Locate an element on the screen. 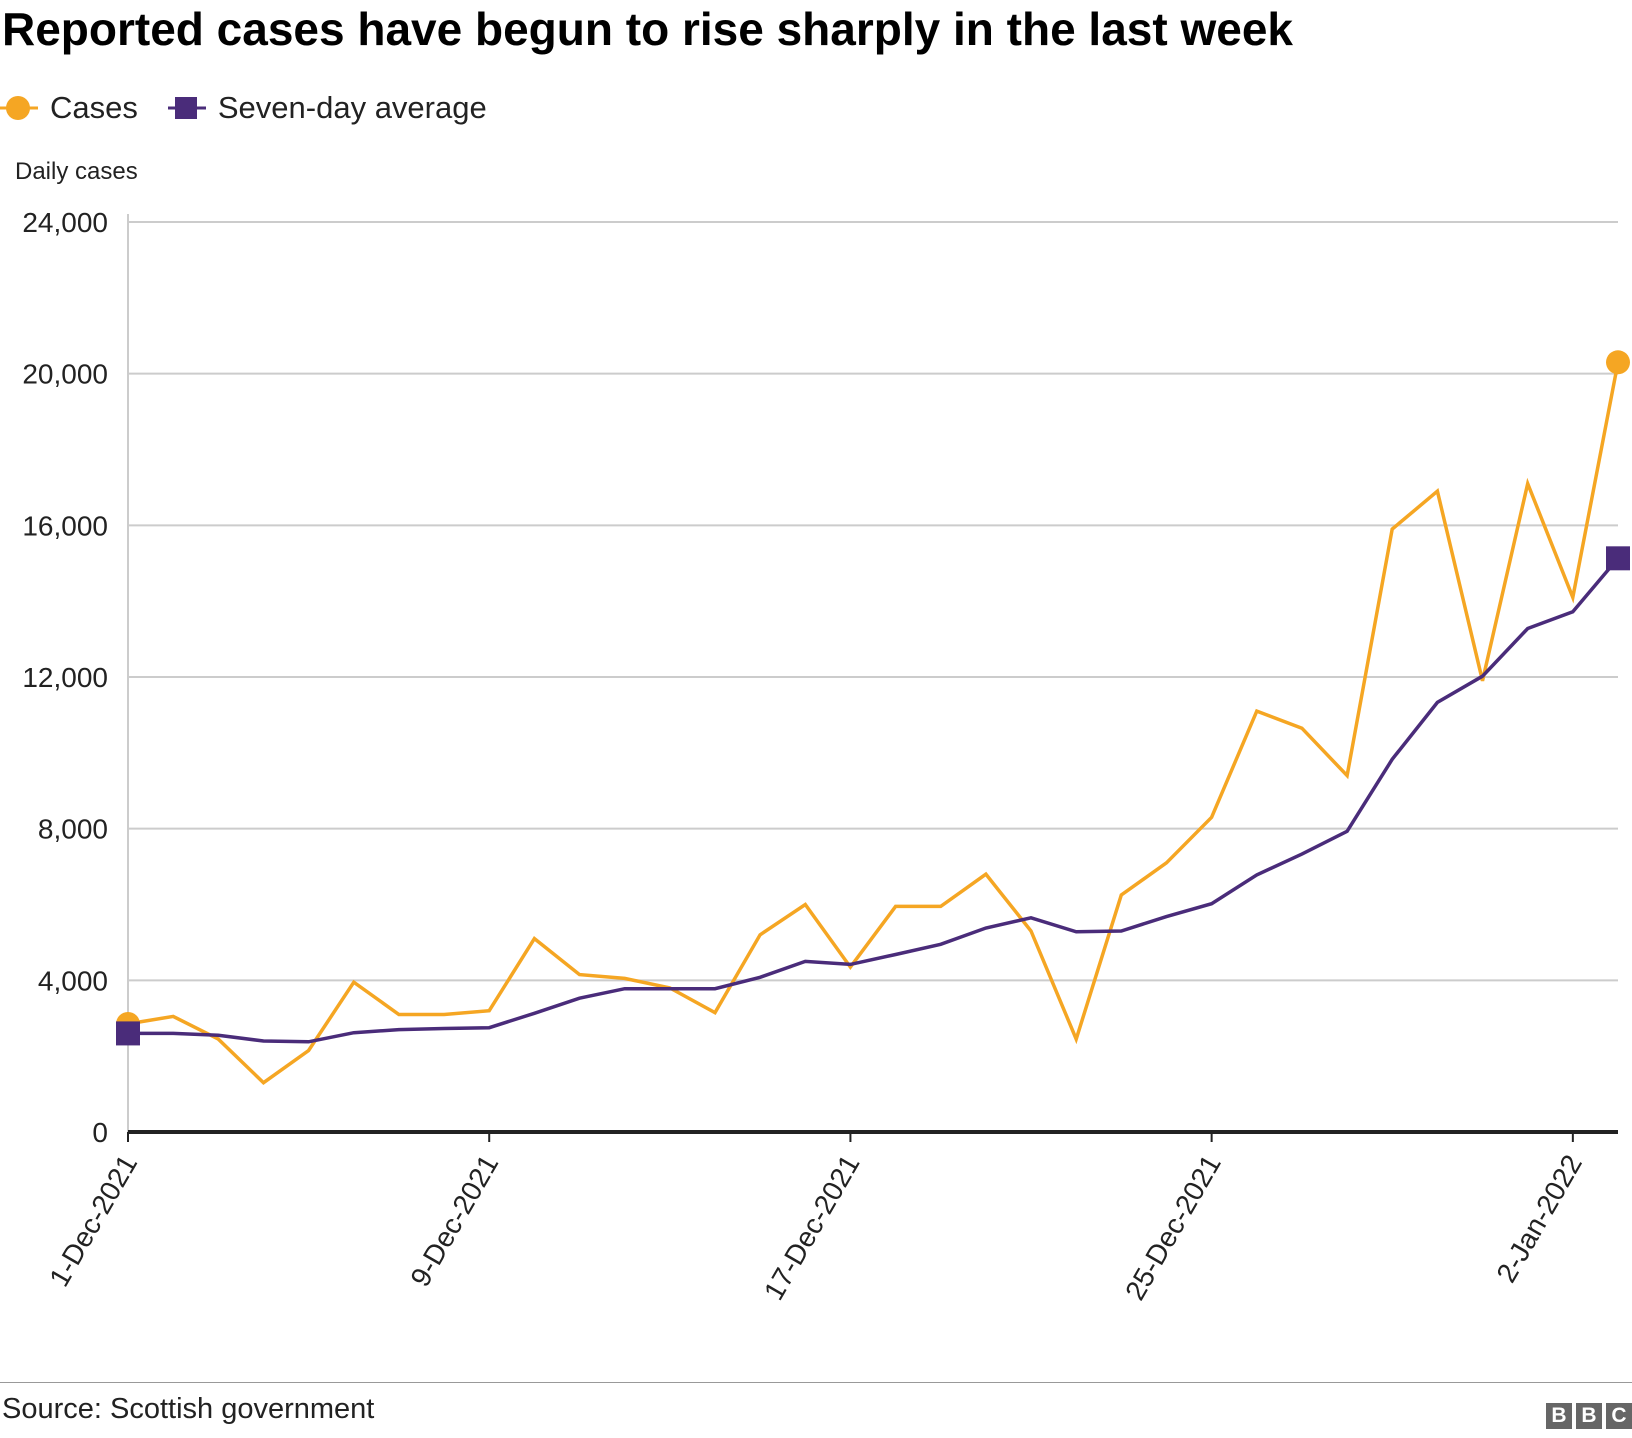 Image resolution: width=1632 pixels, height=1438 pixels. x-tick-label: 25-Dec-2021 is located at coordinates (1173, 1228).